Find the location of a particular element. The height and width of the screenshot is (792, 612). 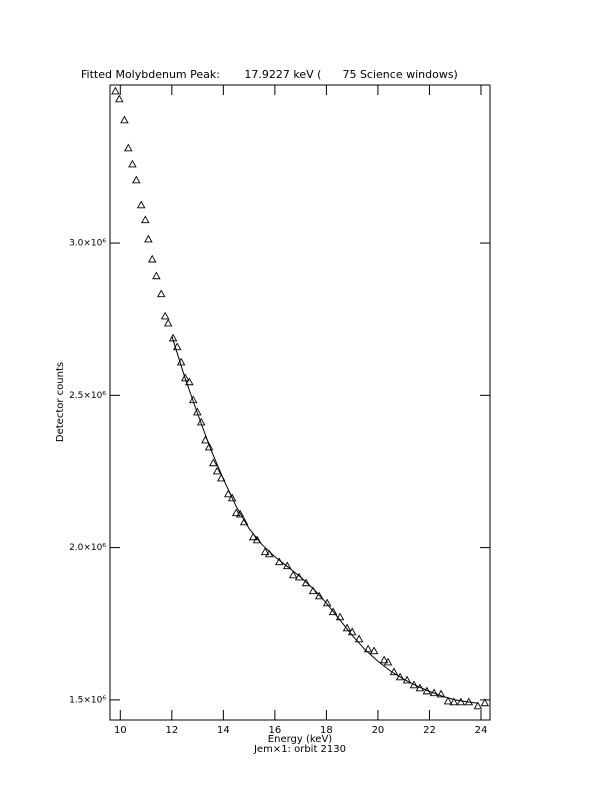

x-tick-label: 18 is located at coordinates (326, 730).